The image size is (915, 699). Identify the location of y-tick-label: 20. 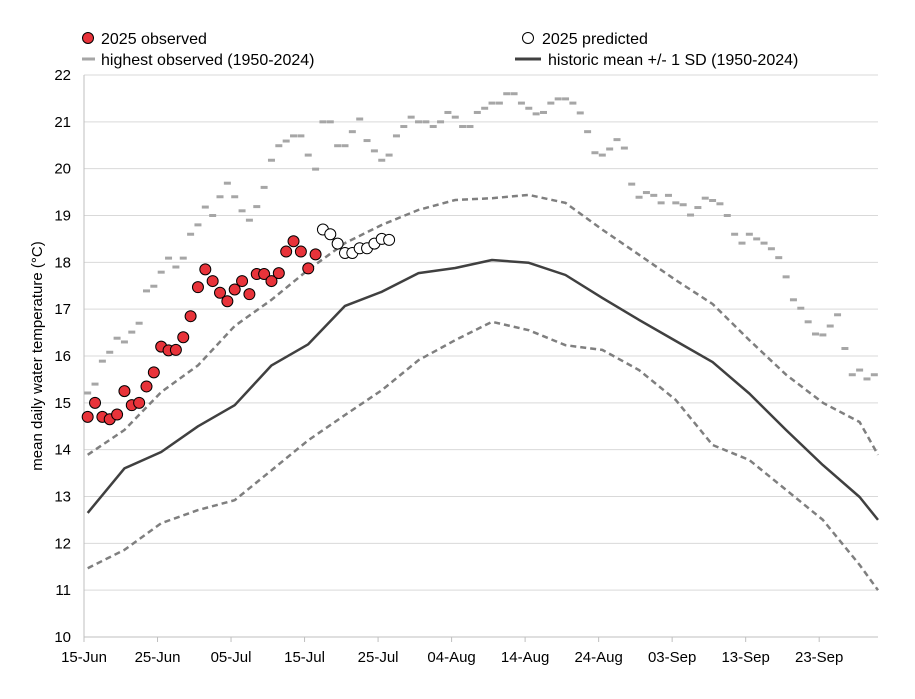
(62, 169).